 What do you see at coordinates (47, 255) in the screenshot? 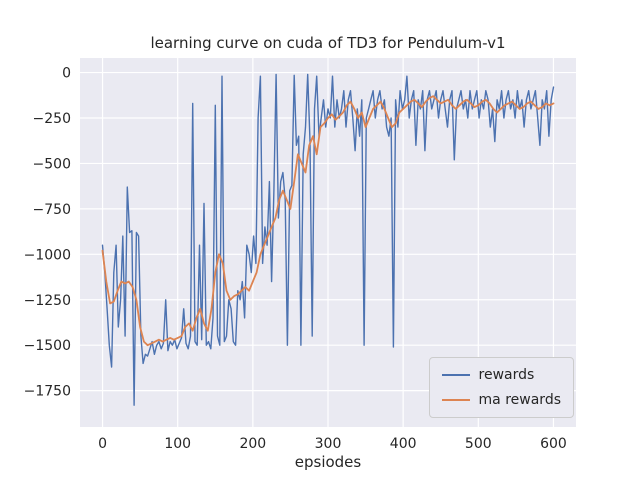
I see `y-tick-label: −1000` at bounding box center [47, 255].